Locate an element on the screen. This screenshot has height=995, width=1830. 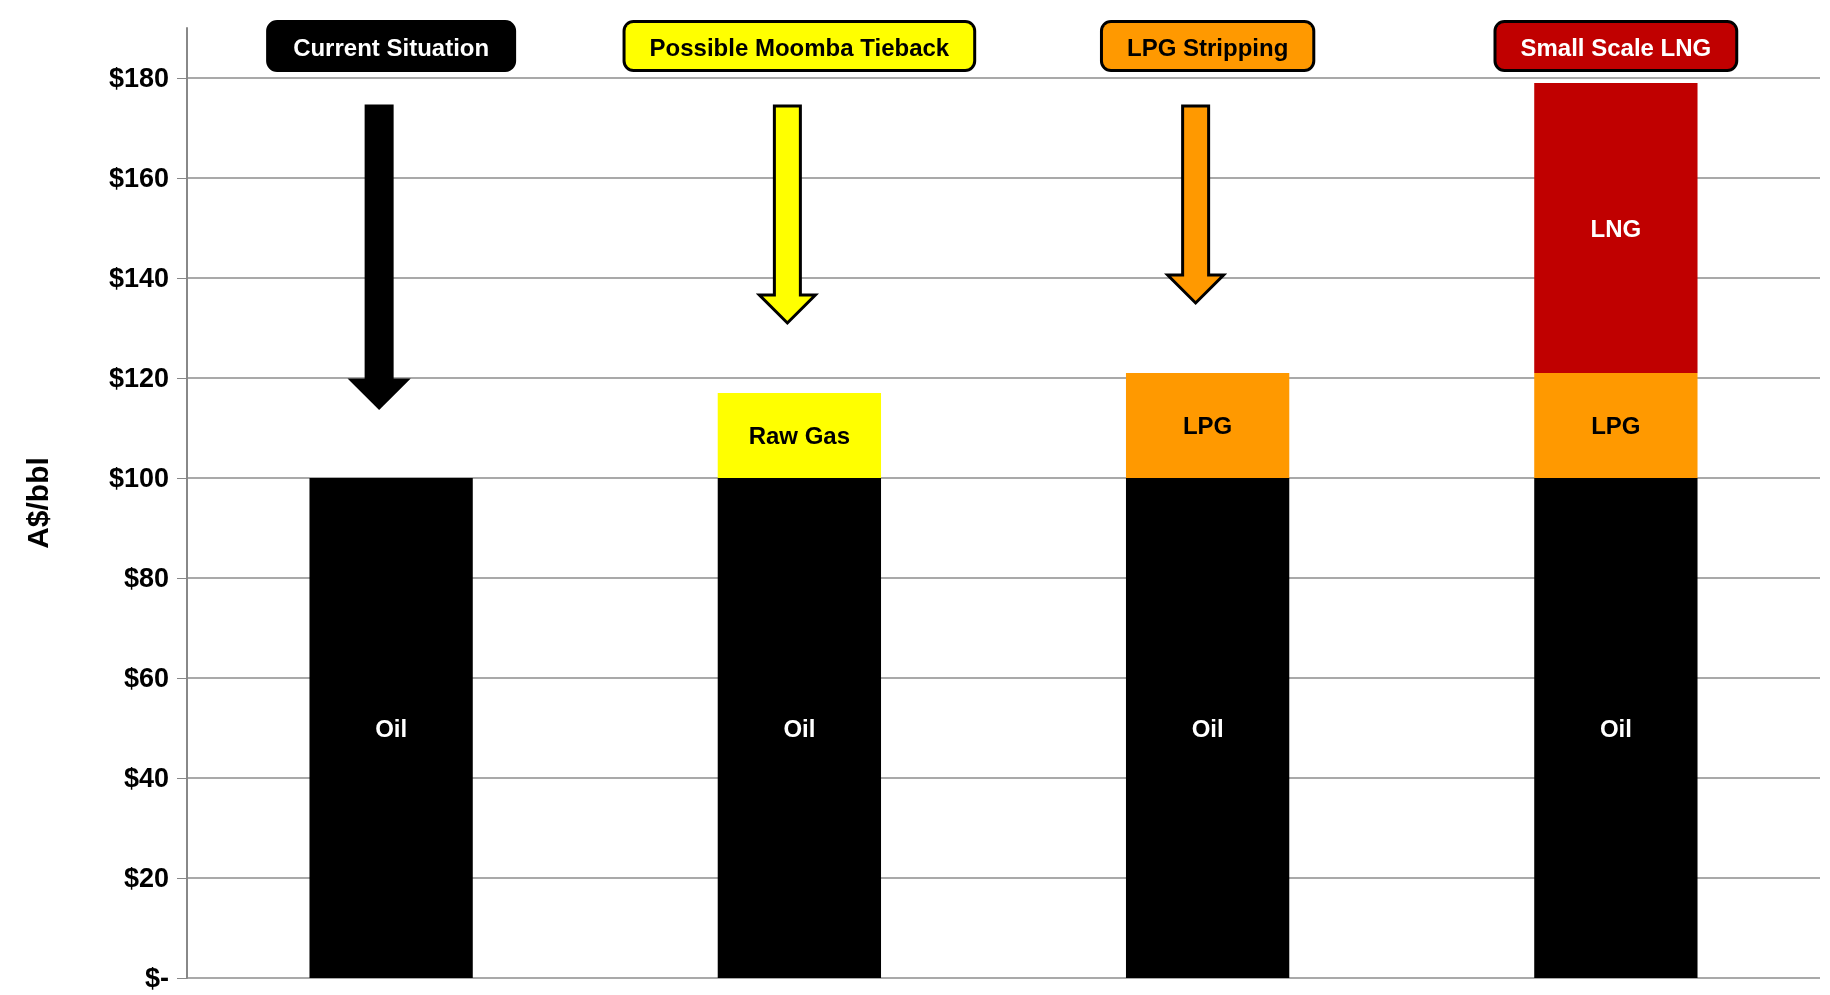
x-tick-label: Current Situation is located at coordinates (391, 47).